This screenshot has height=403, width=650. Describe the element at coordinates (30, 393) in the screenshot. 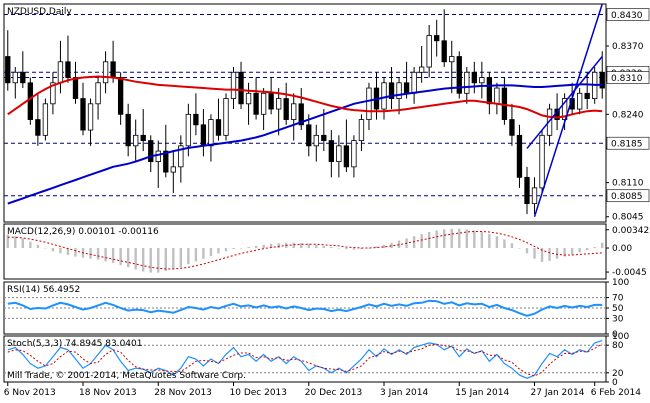

I see `x-tick-label: 6 Nov 2013` at that location.